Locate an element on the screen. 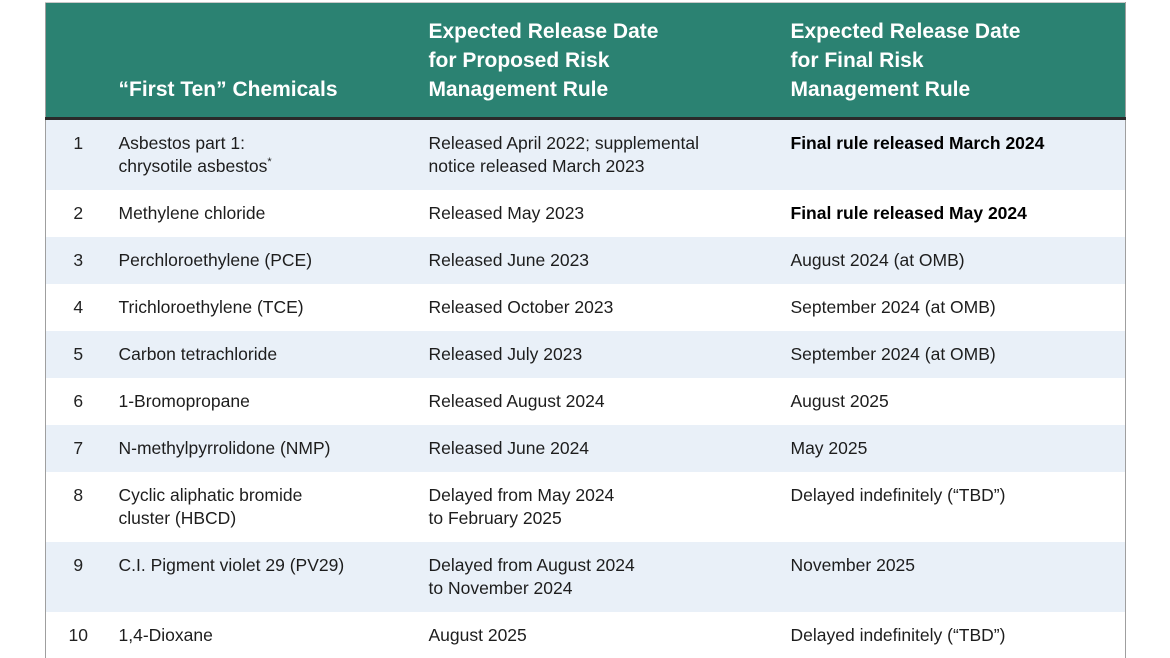 Image resolution: width=1170 pixels, height=658 pixels. cell-proposed: Released August 2024 is located at coordinates (516, 401).